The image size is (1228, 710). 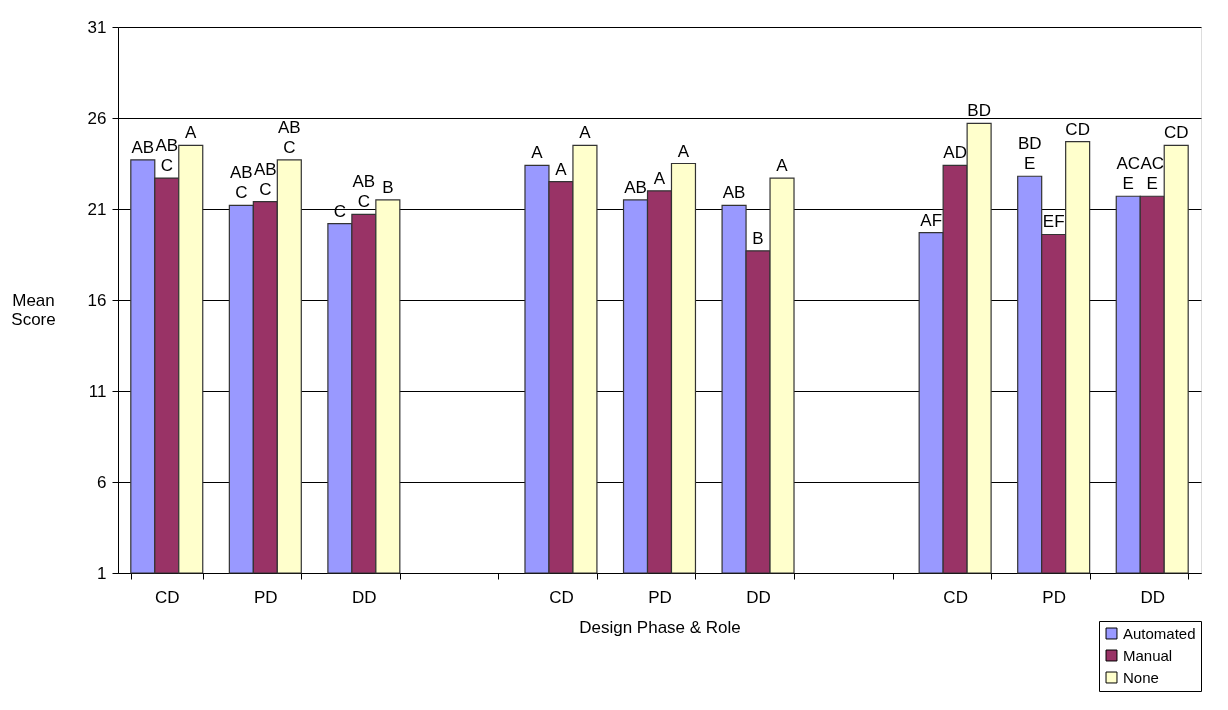 What do you see at coordinates (1053, 222) in the screenshot?
I see `data-label: EF` at bounding box center [1053, 222].